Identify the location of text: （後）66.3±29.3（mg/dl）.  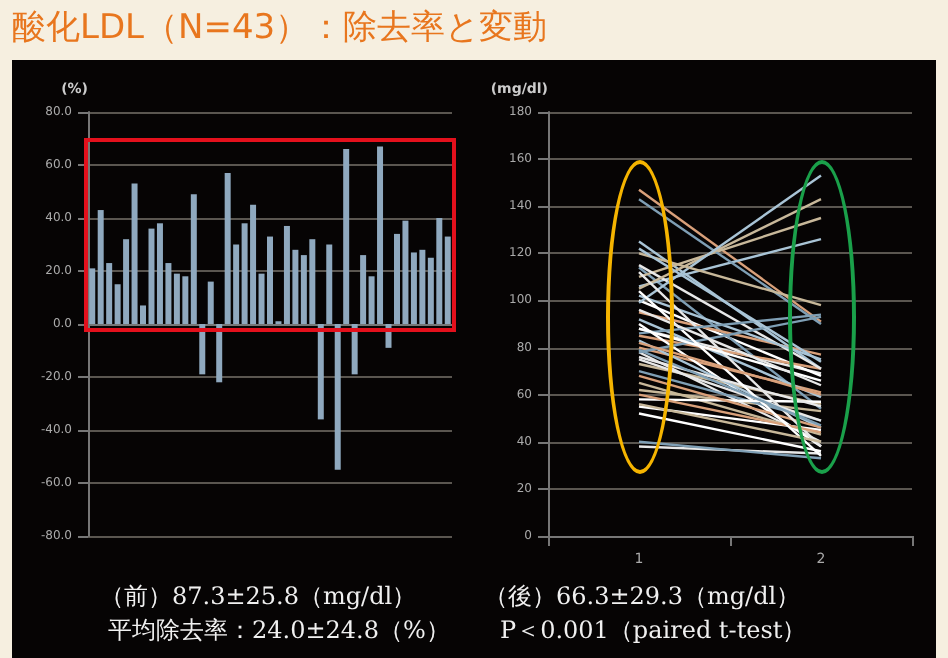
(642, 597).